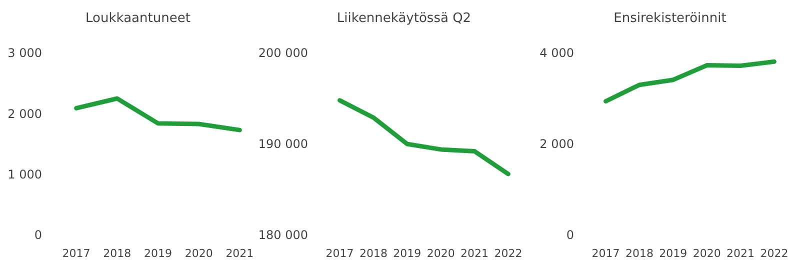  I want to click on y-tick-label: 3 000, so click(25, 53).